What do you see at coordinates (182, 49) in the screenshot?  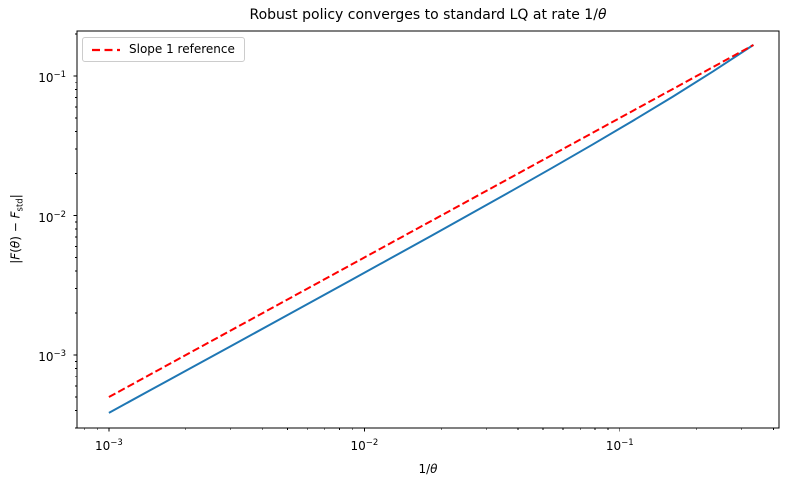 I see `legend-label: Slope 1 reference` at bounding box center [182, 49].